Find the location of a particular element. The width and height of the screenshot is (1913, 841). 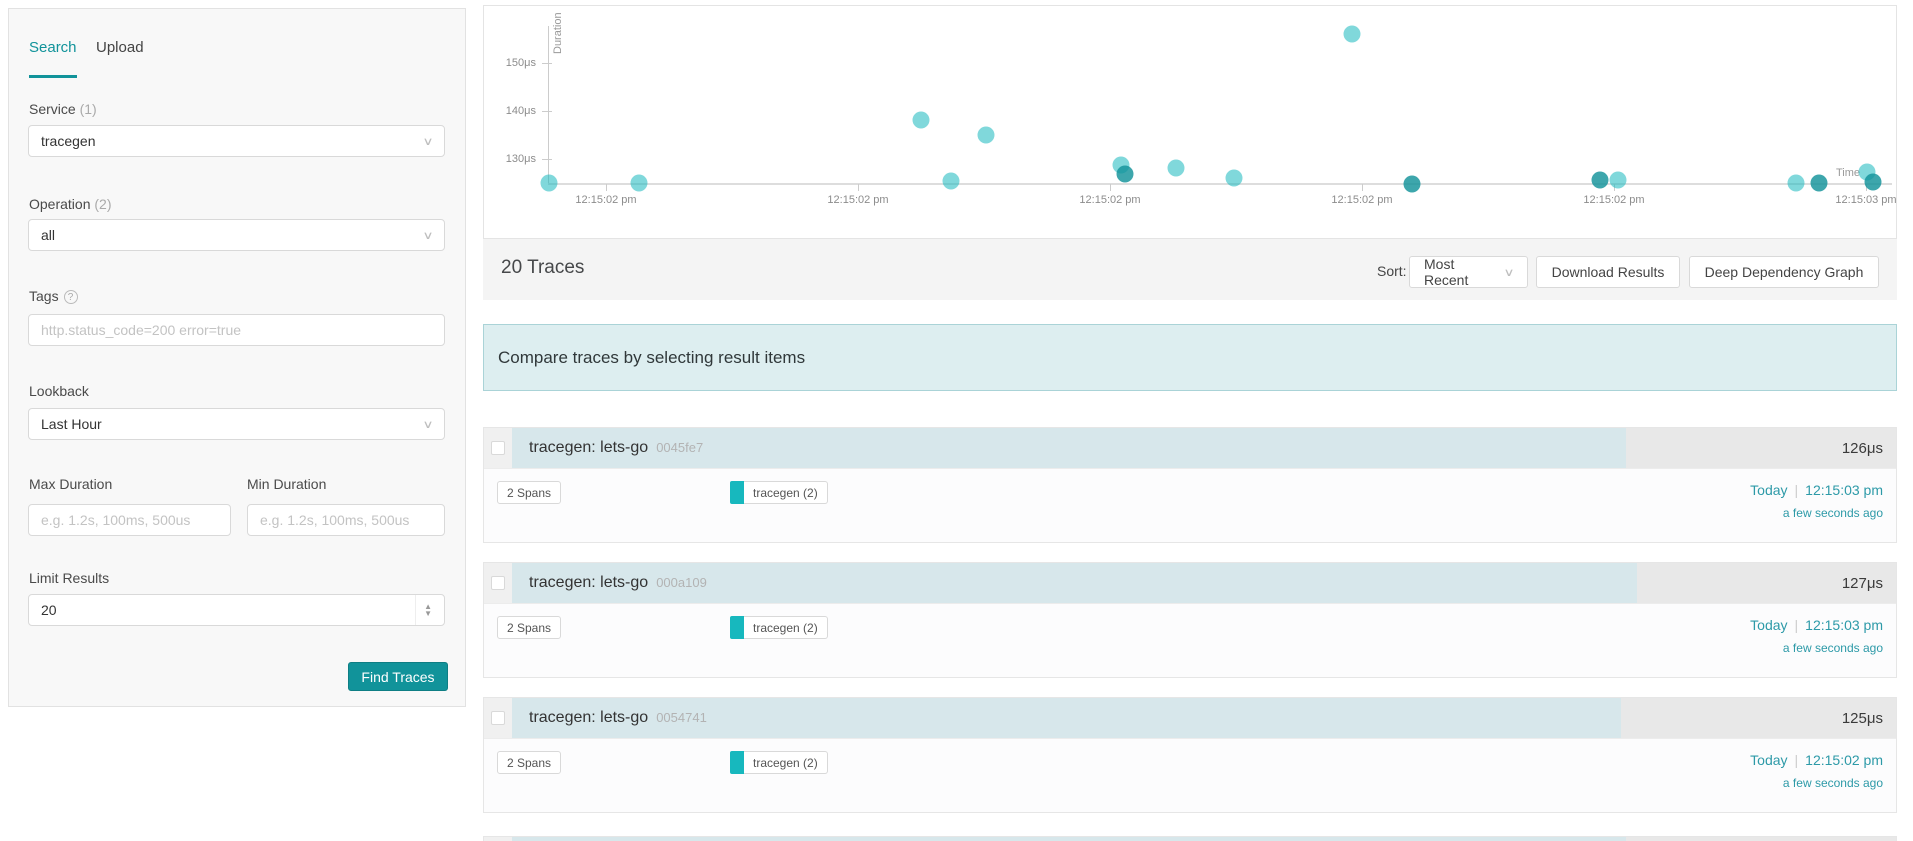

trace-time: 12:15:02 pm is located at coordinates (1844, 760).